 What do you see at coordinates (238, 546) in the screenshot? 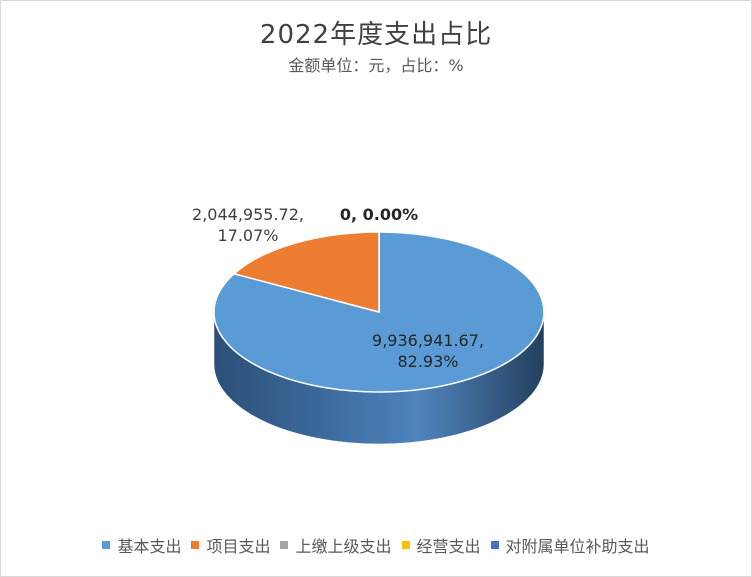
I see `legend-label: 项目支出` at bounding box center [238, 546].